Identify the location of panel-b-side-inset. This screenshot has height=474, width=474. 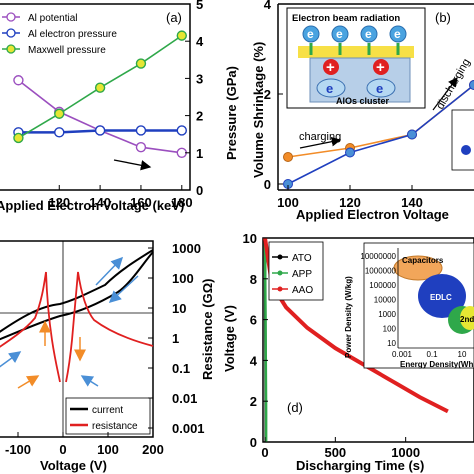
(462, 140).